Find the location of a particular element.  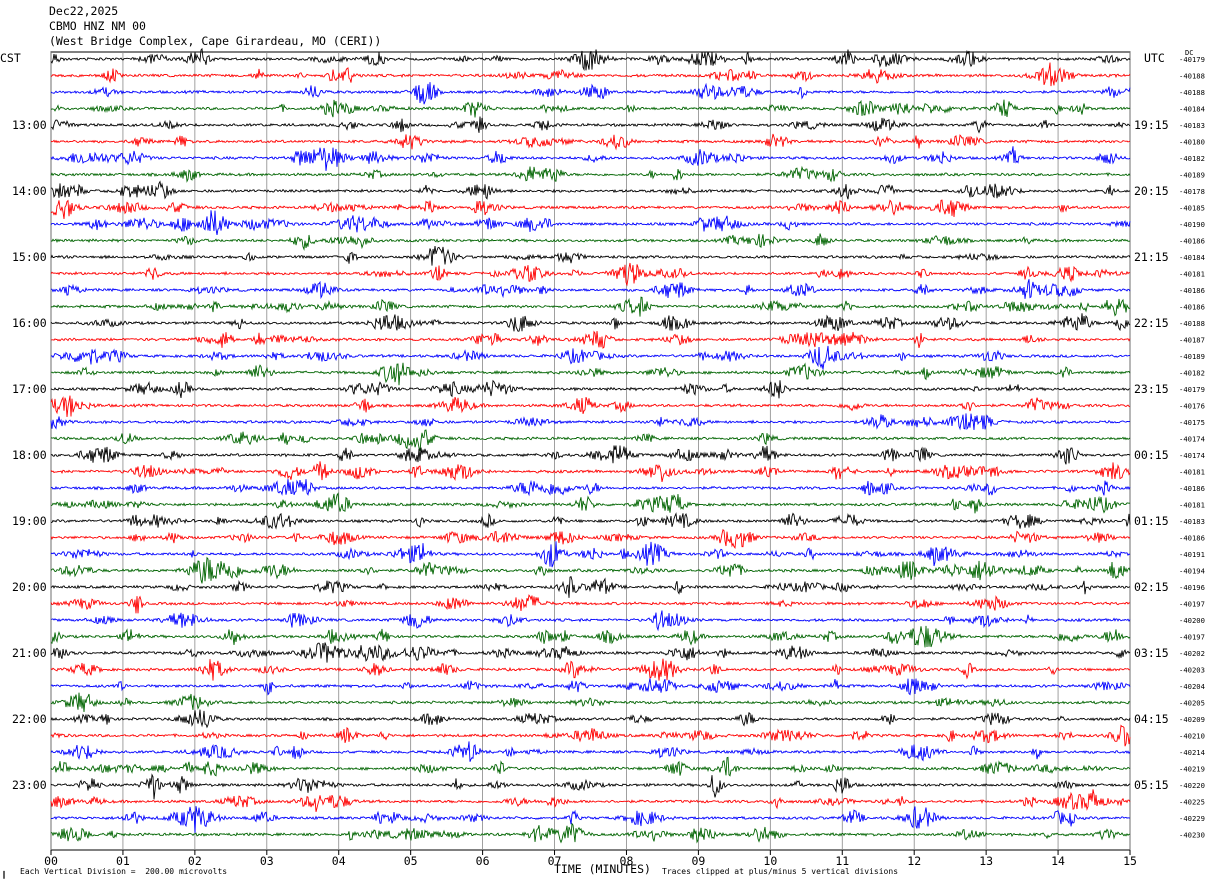

x-tick-label: 07 is located at coordinates (555, 861).